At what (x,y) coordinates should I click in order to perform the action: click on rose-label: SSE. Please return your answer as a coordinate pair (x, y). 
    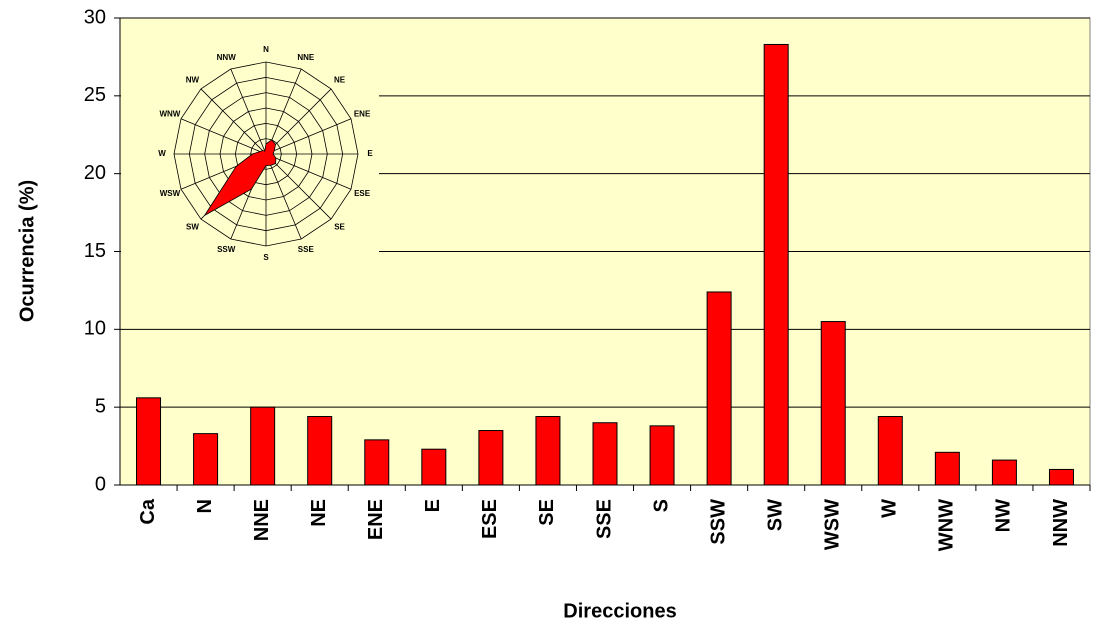
    Looking at the image, I should click on (306, 249).